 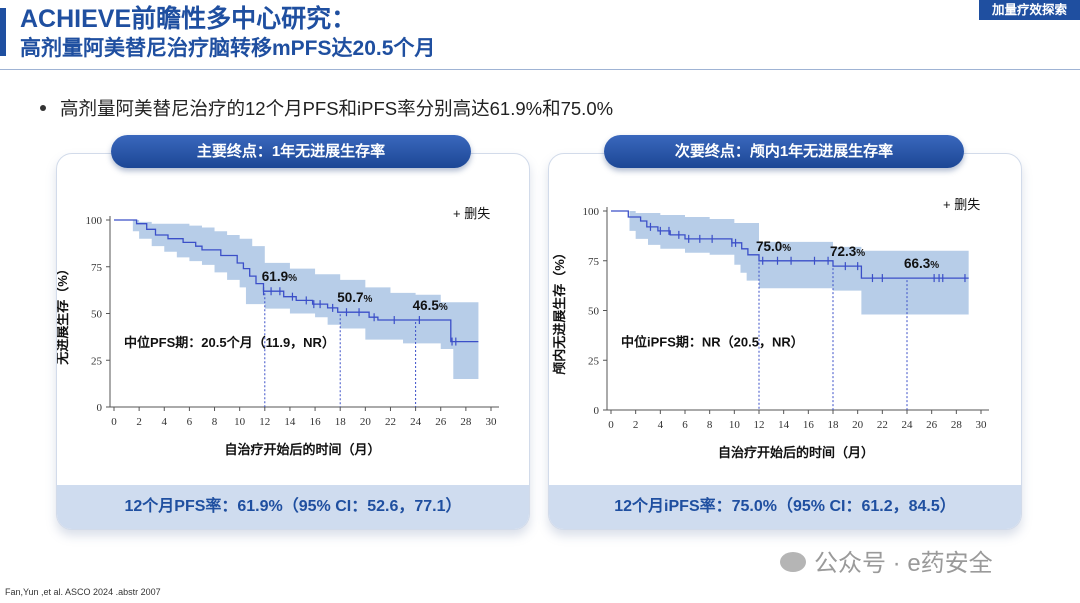 I want to click on landmark-value-label: 66.3%, so click(x=921, y=263).